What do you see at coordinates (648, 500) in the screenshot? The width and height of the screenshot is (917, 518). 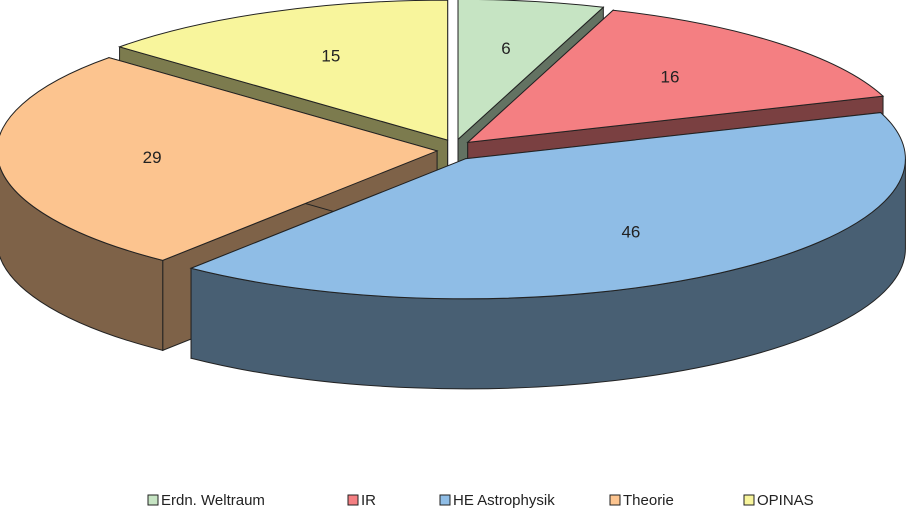 I see `legend-label: Theorie` at bounding box center [648, 500].